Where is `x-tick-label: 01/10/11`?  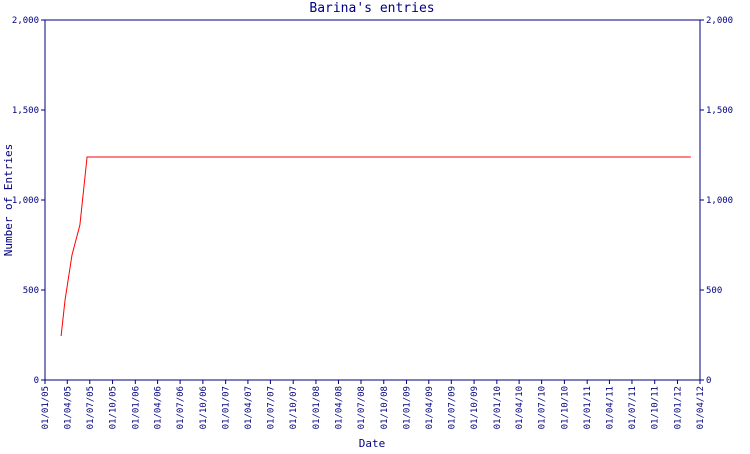
x-tick-label: 01/10/11 is located at coordinates (656, 407).